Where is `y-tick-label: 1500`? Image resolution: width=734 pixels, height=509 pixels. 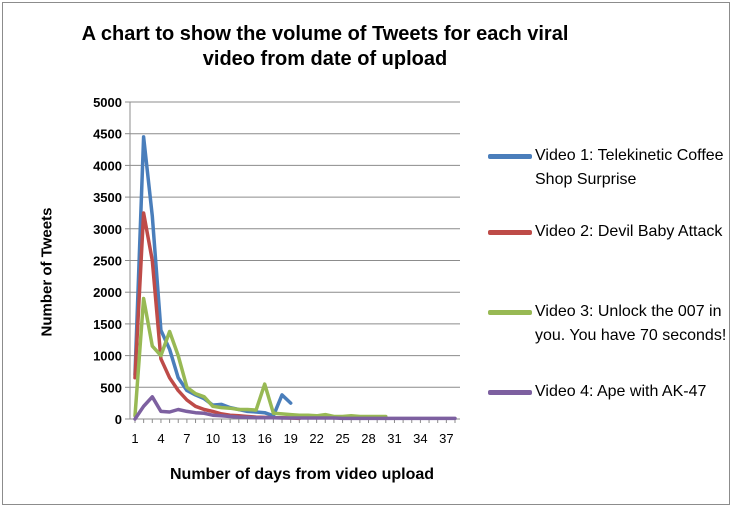
y-tick-label: 1500 is located at coordinates (107, 324).